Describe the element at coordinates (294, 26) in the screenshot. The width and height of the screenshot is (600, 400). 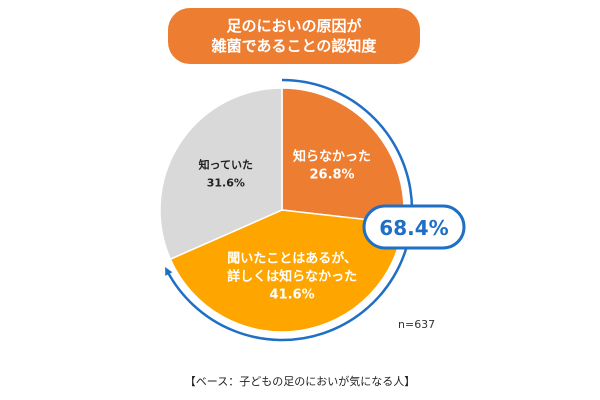
I see `title-line-1: 足のにおいの原因が` at that location.